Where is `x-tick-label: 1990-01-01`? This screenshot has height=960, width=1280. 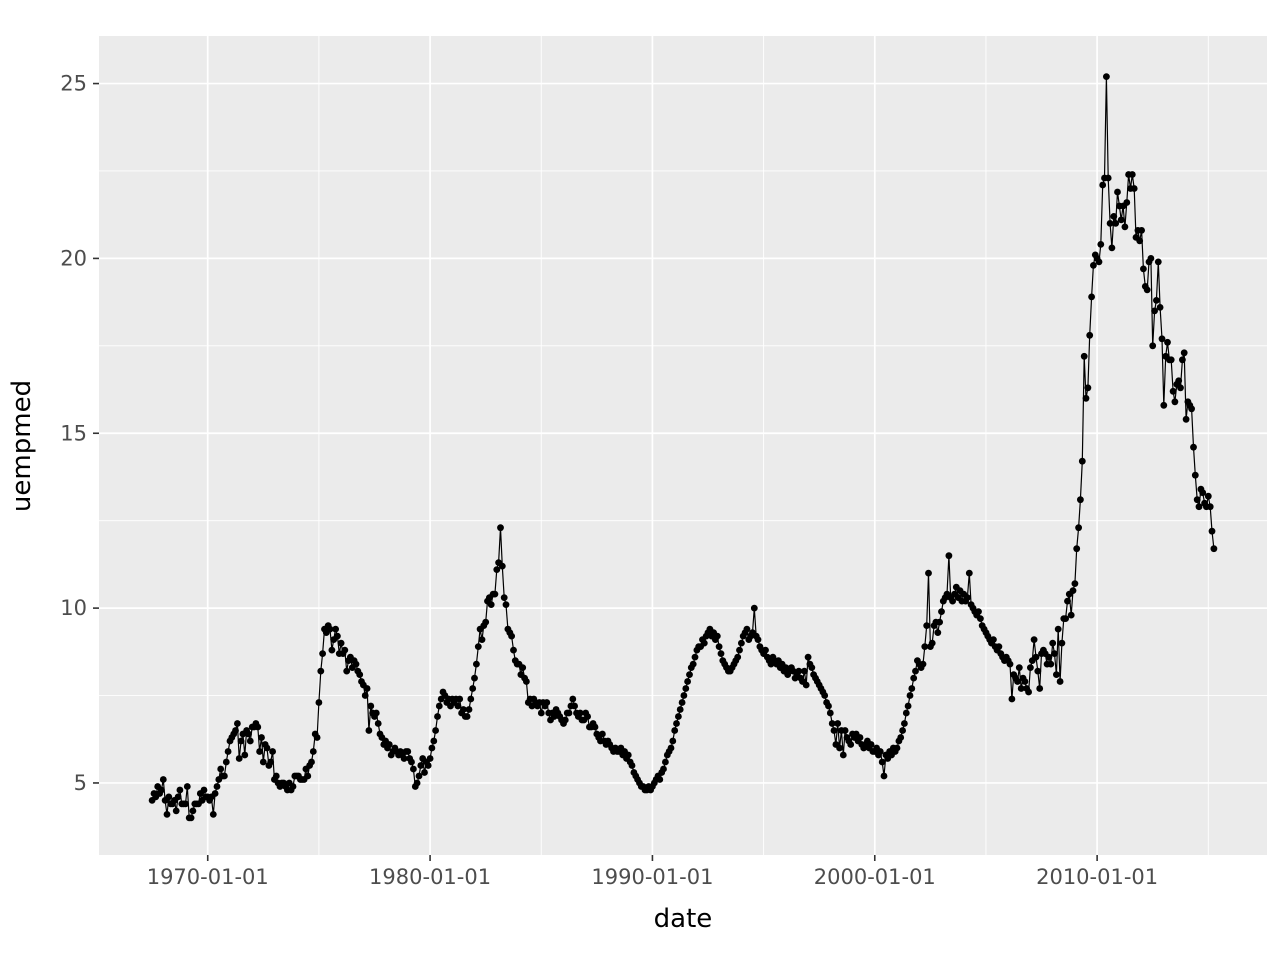
x-tick-label: 1990-01-01 is located at coordinates (652, 877).